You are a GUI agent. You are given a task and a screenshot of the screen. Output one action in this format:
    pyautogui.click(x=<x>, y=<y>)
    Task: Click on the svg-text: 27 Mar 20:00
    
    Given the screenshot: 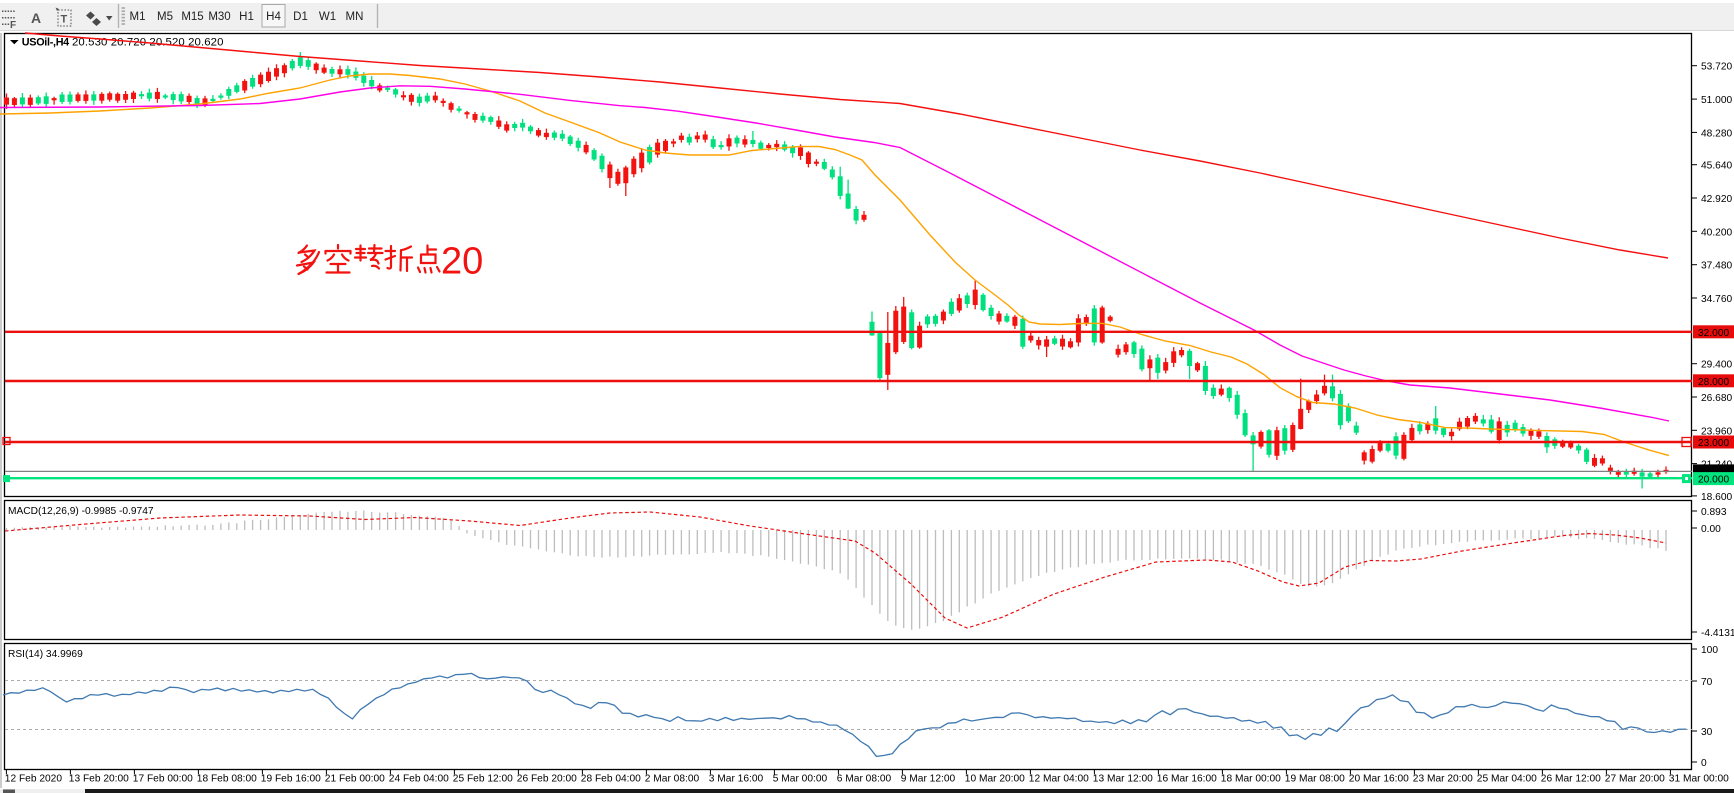 What is the action you would take?
    pyautogui.click(x=1635, y=779)
    